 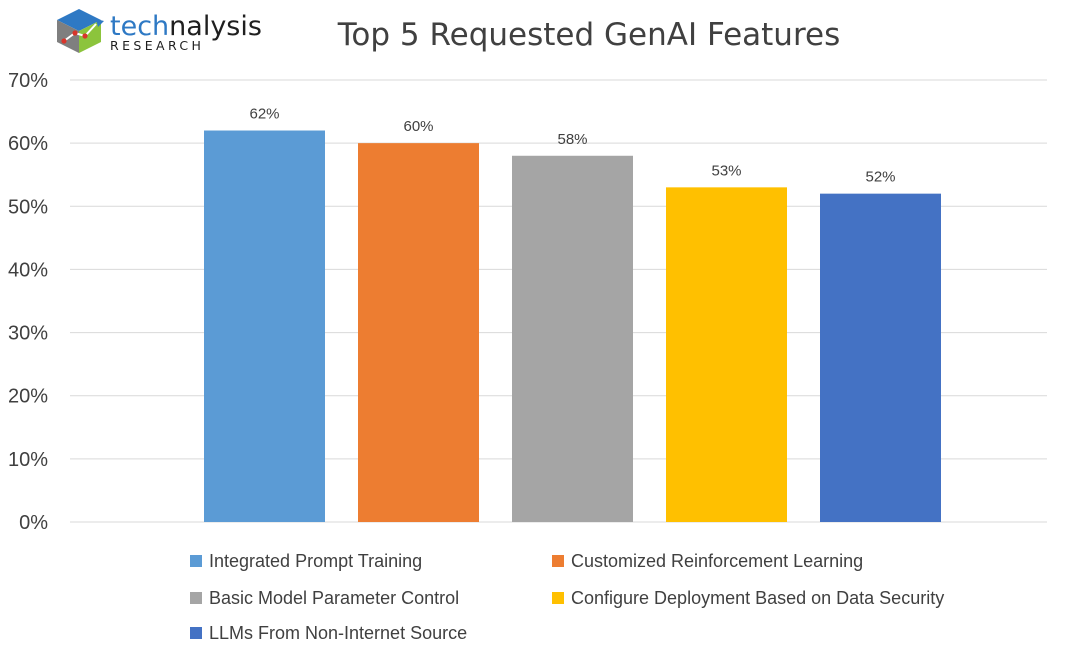 I want to click on data-label: 60%, so click(x=418, y=126).